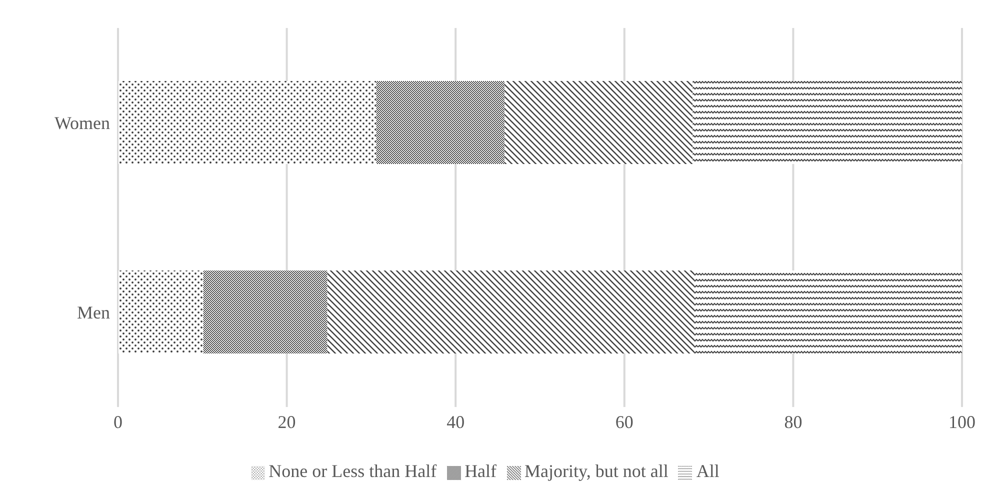  I want to click on y-tick-label: Women, so click(82, 123).